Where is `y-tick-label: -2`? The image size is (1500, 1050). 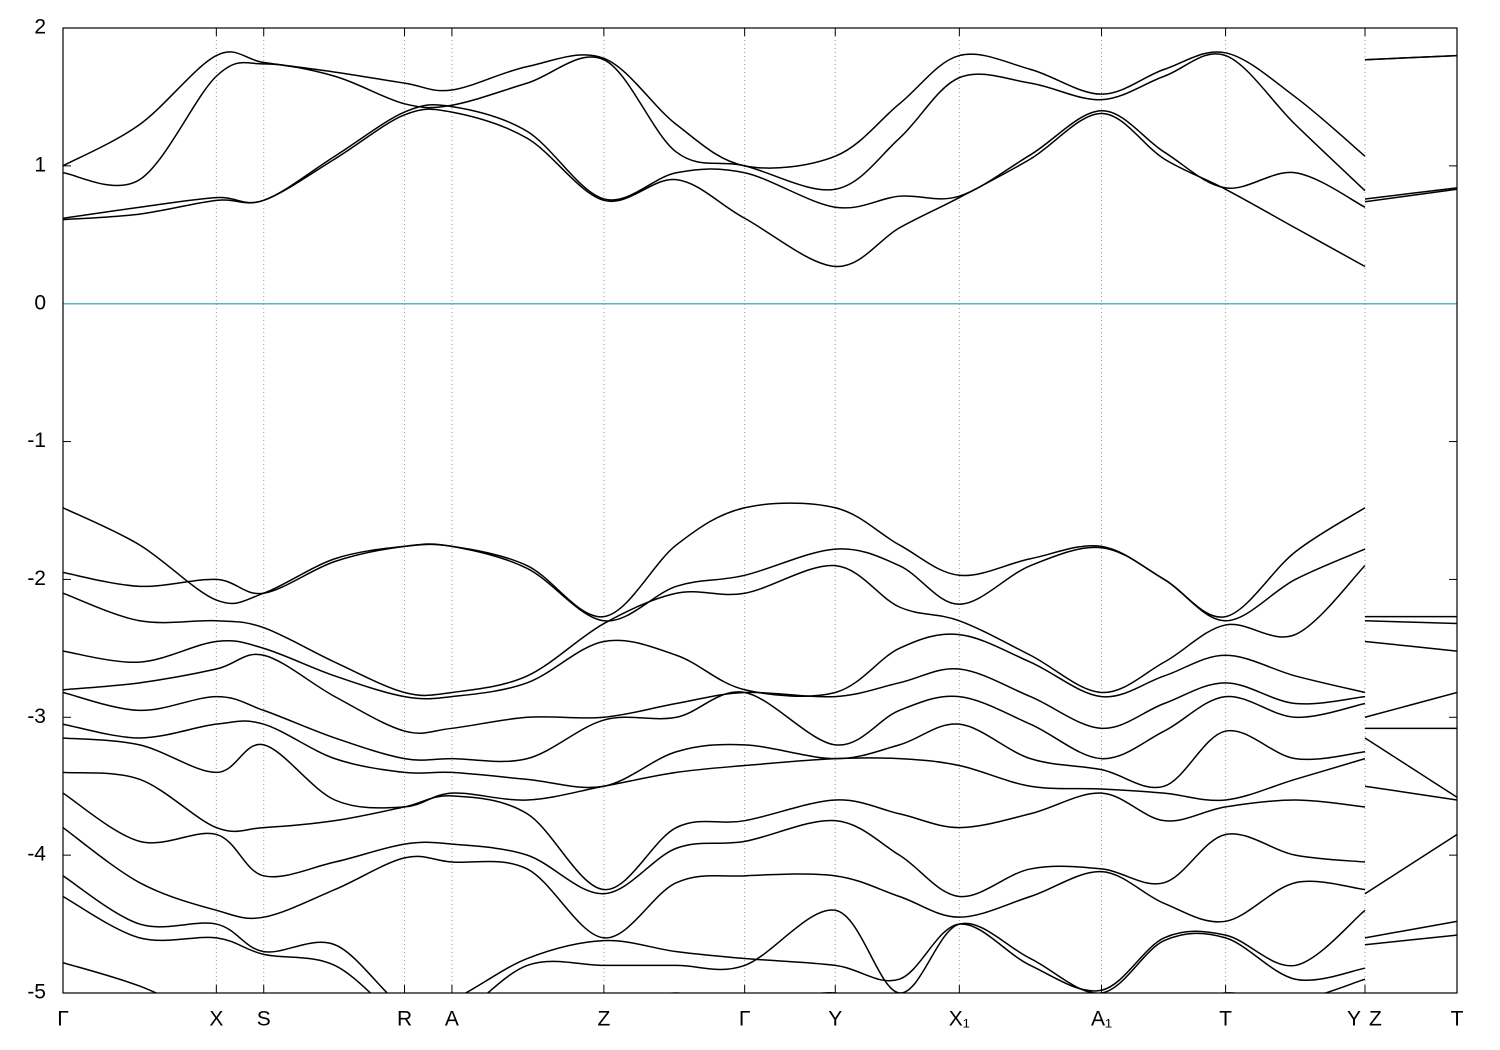 y-tick-label: -2 is located at coordinates (36, 578).